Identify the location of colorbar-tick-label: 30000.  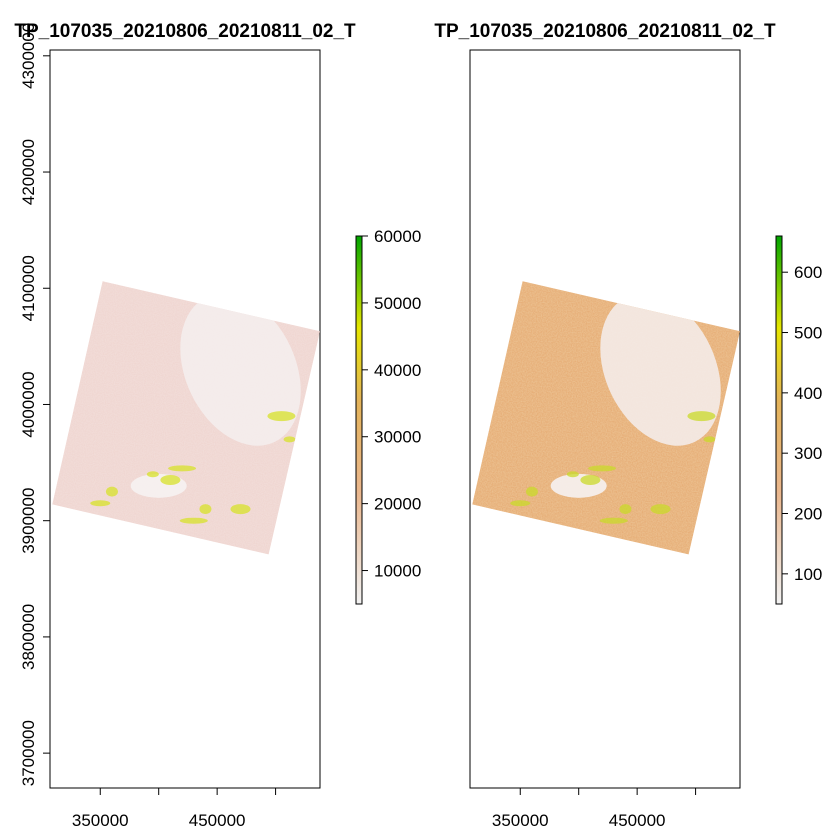
(397, 437).